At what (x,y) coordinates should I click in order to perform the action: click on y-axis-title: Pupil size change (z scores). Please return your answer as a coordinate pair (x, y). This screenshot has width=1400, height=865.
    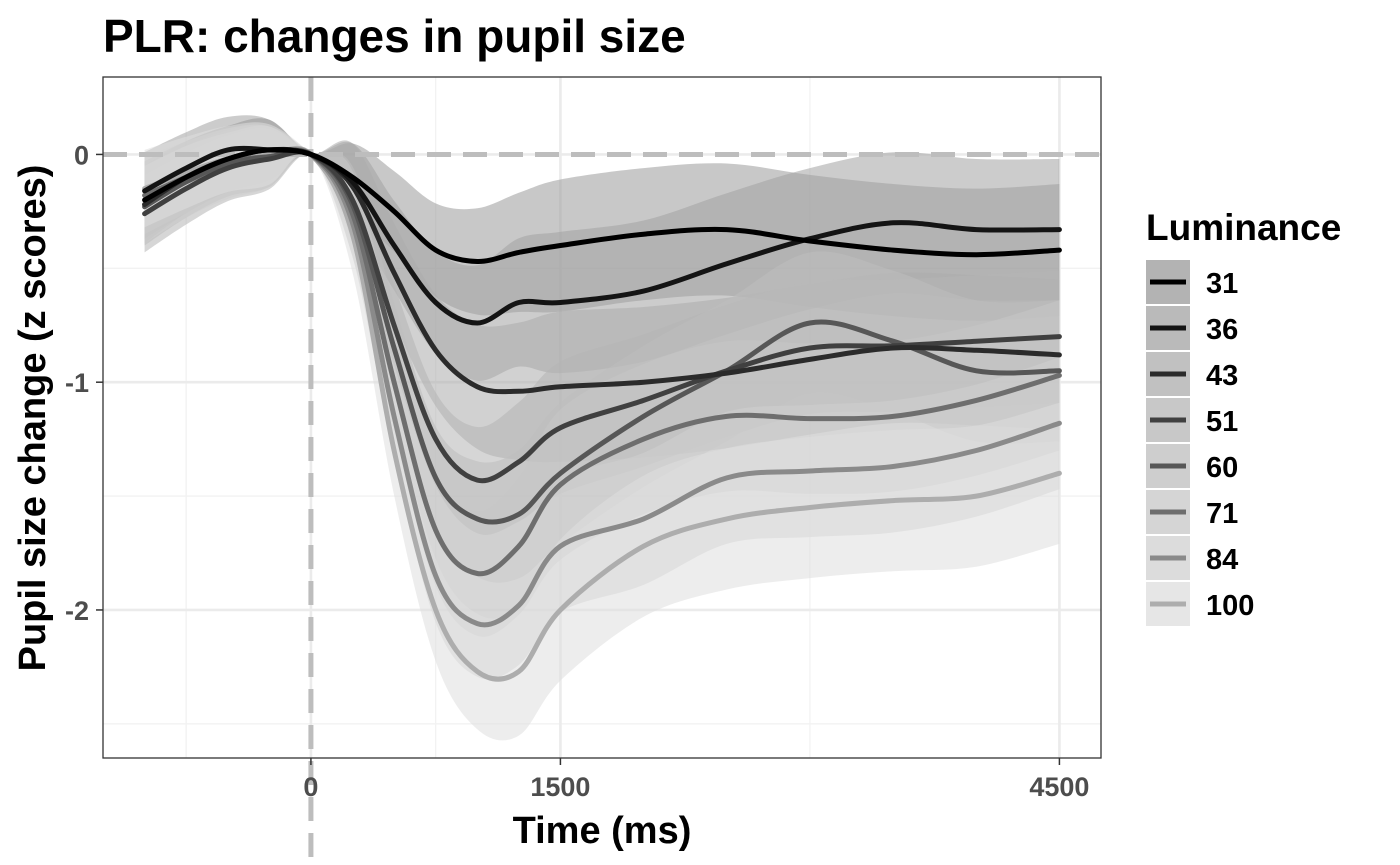
    Looking at the image, I should click on (33, 418).